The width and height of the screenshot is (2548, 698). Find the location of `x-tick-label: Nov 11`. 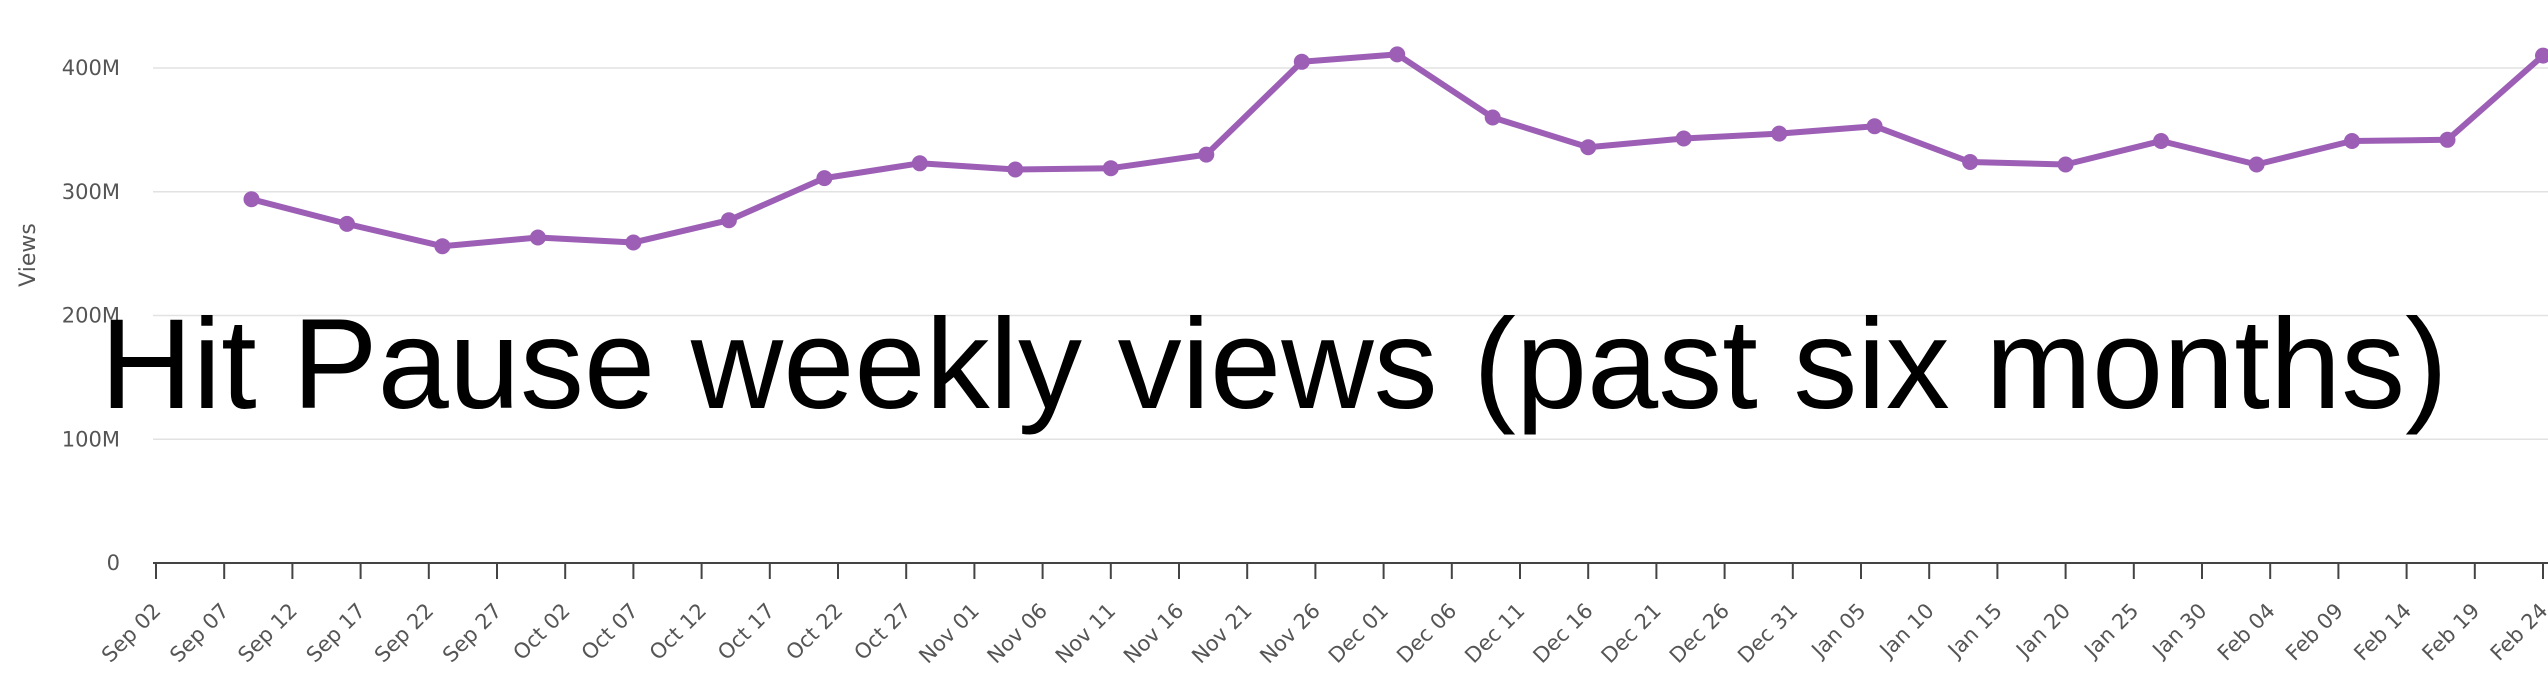

x-tick-label: Nov 11 is located at coordinates (1086, 634).